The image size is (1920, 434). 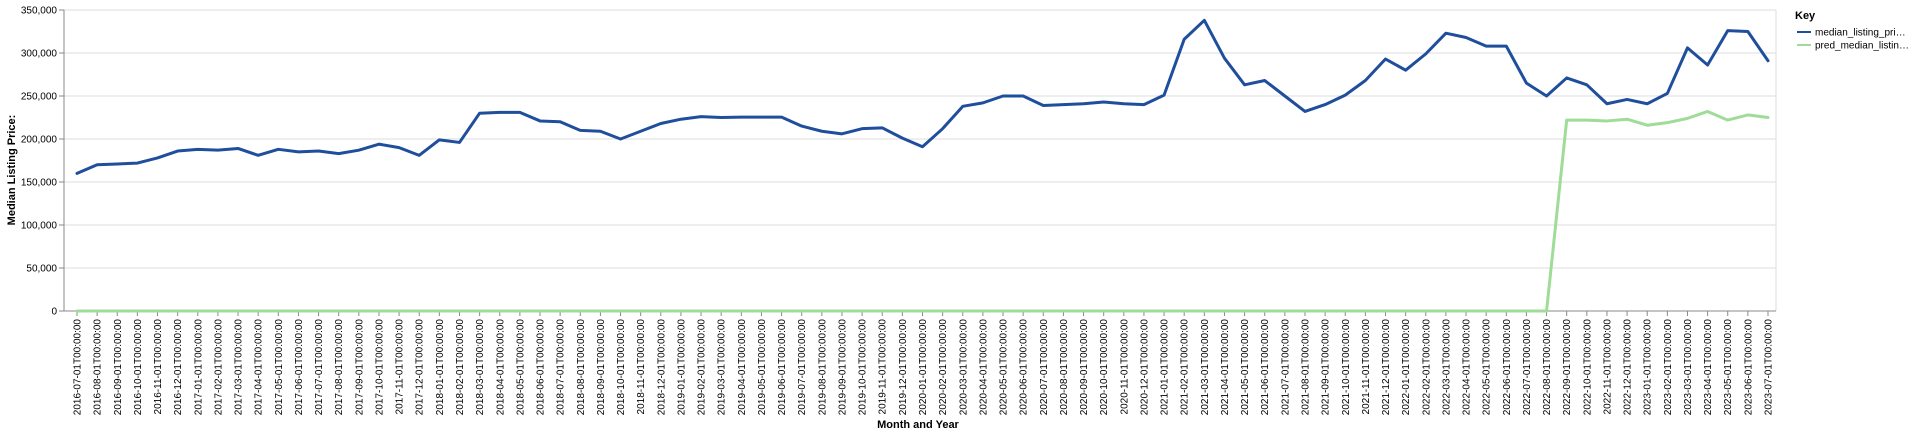 What do you see at coordinates (78, 367) in the screenshot?
I see `x-tick-label: 2016-07-01T00:00:00` at bounding box center [78, 367].